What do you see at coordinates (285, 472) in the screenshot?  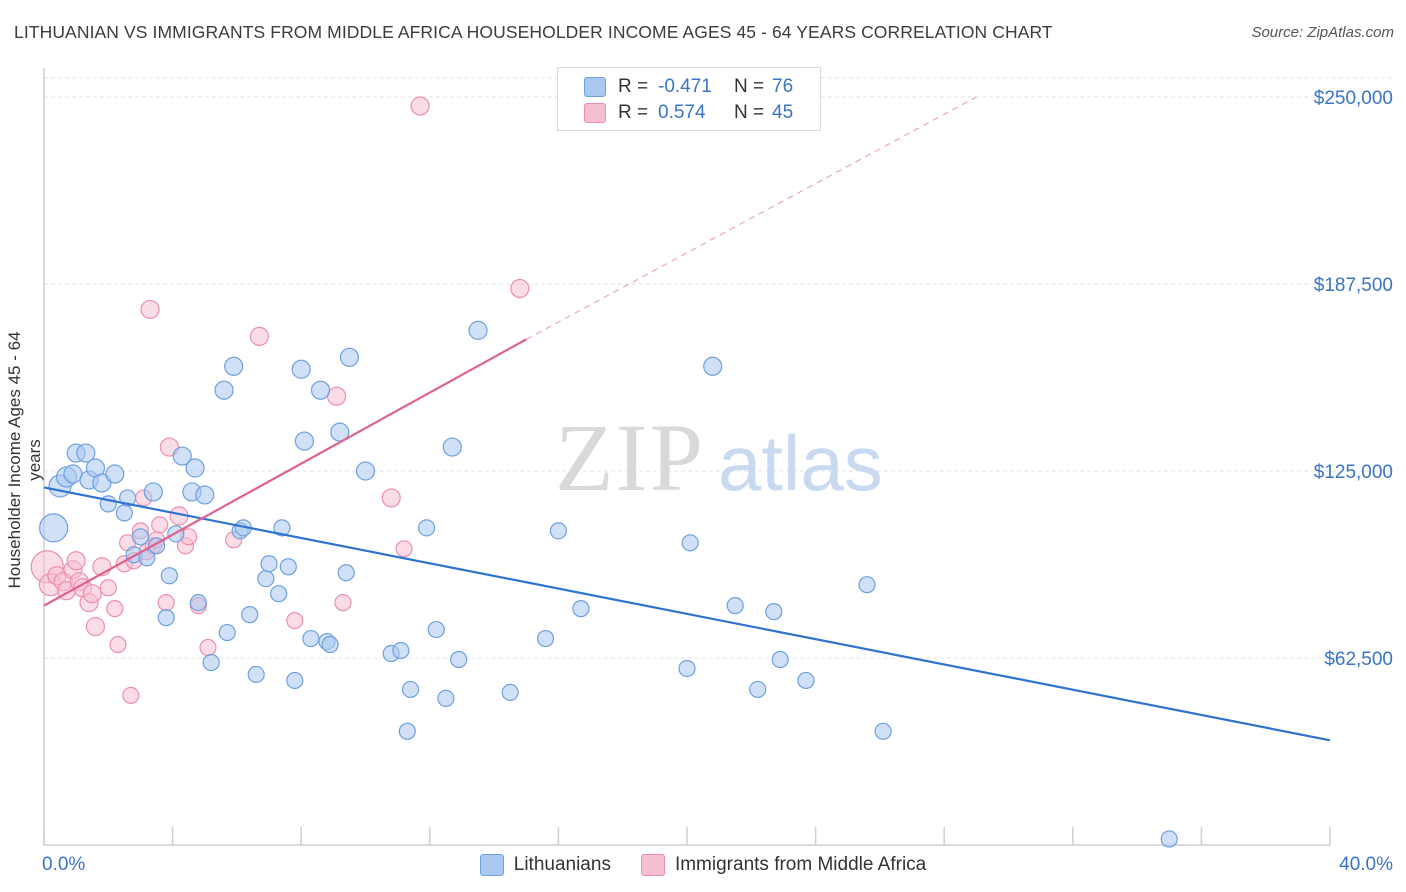 I see `trend-line-middle-africa` at bounding box center [285, 472].